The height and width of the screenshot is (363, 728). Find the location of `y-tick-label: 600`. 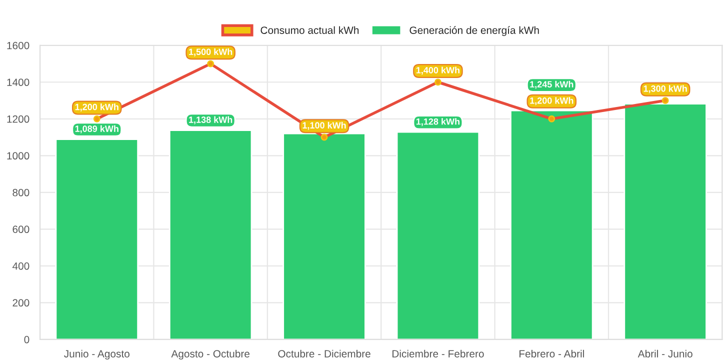

y-tick-label: 600 is located at coordinates (21, 230).